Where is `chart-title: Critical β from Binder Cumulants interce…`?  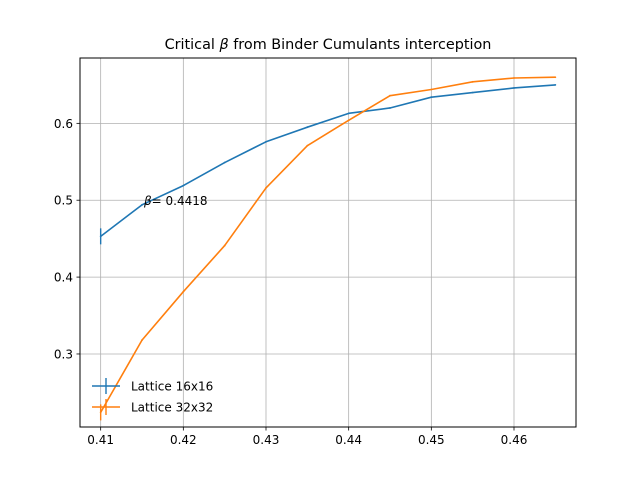 chart-title: Critical β from Binder Cumulants interce… is located at coordinates (328, 45).